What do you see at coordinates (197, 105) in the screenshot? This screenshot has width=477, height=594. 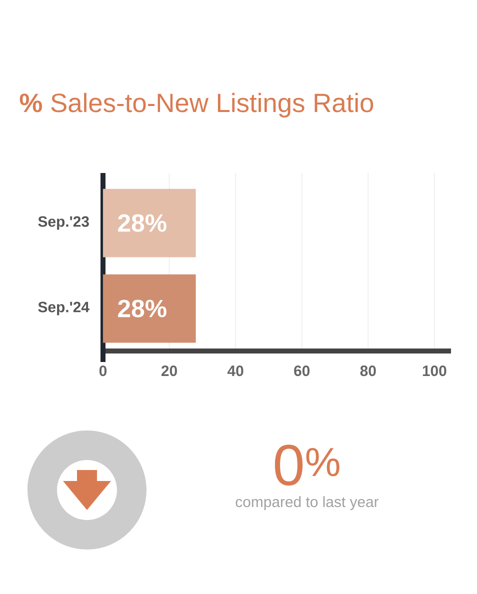 I see `chart-title: % Sales-to-New Listings Ratio` at bounding box center [197, 105].